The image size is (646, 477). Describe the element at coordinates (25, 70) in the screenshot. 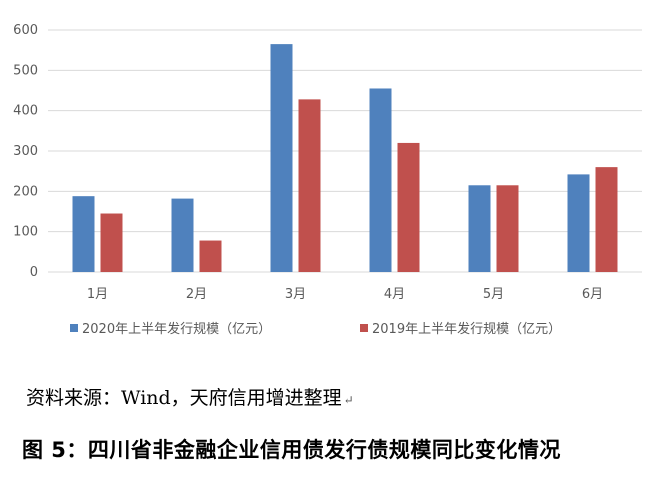

I see `y-tick-label: 500` at that location.